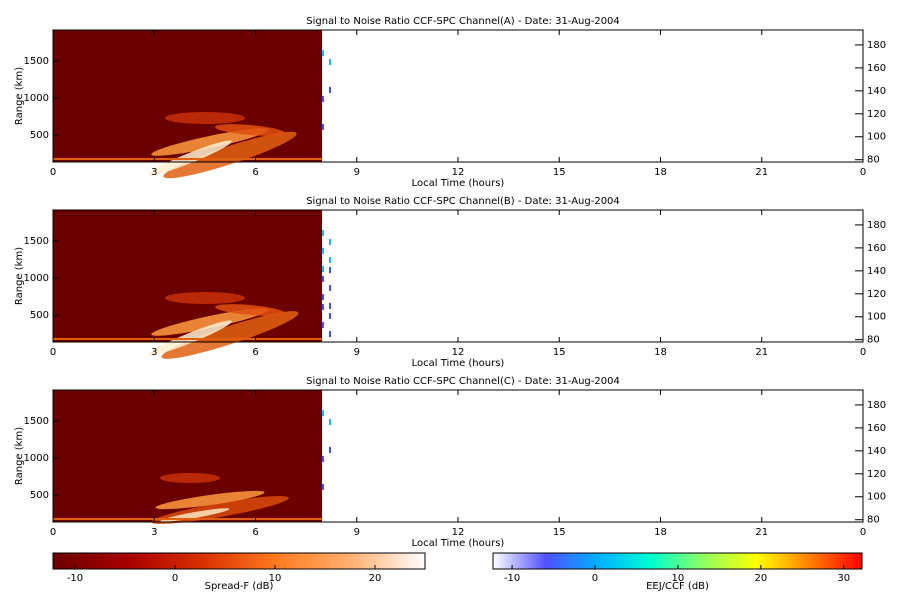 The width and height of the screenshot is (900, 604). Describe the element at coordinates (660, 532) in the screenshot. I see `x-tick-label: 18` at that location.